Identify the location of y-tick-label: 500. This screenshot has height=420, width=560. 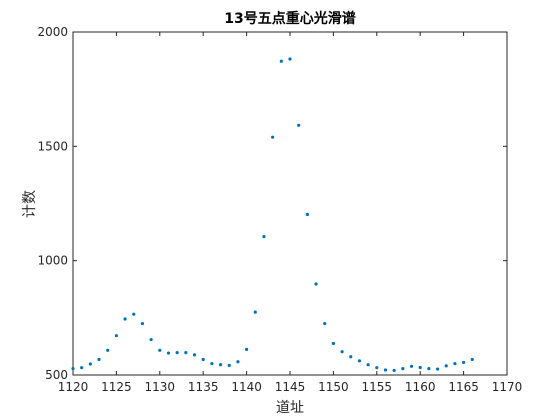
(56, 375).